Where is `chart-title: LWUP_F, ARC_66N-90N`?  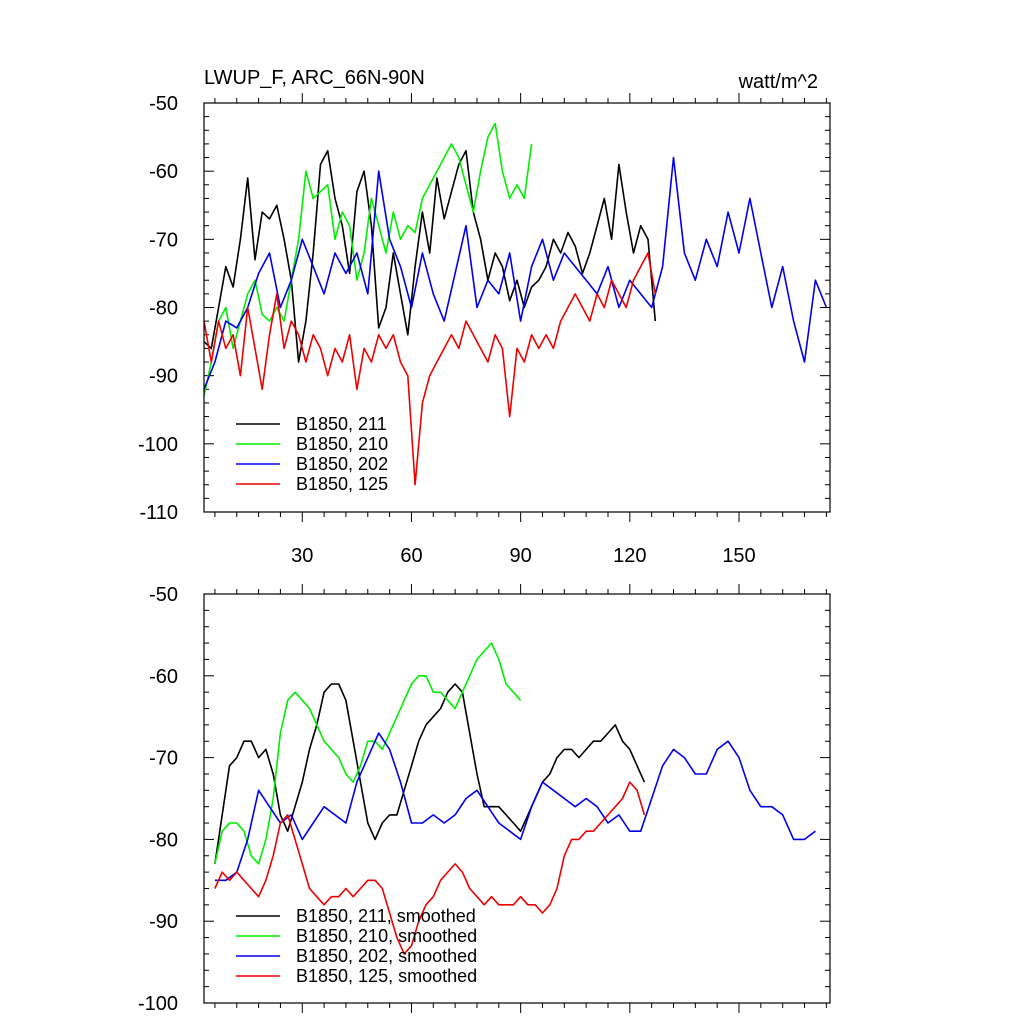
chart-title: LWUP_F, ARC_66N-90N is located at coordinates (314, 78).